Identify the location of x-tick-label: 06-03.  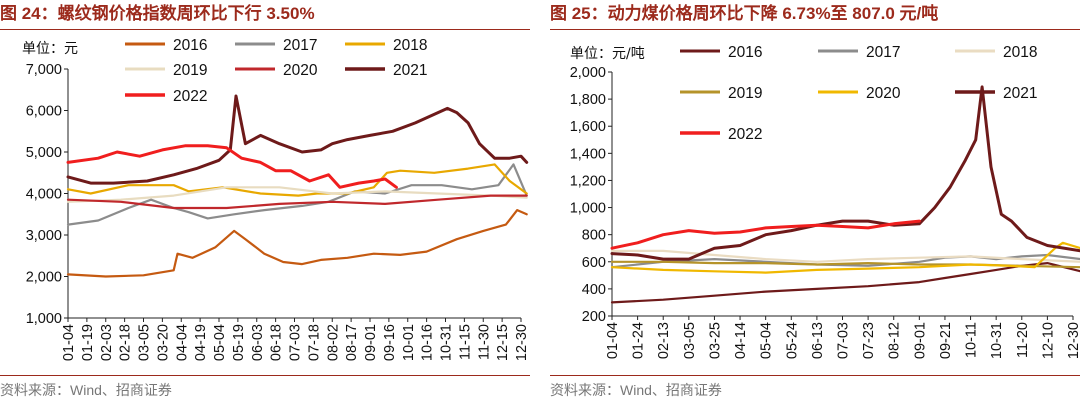
(258, 342).